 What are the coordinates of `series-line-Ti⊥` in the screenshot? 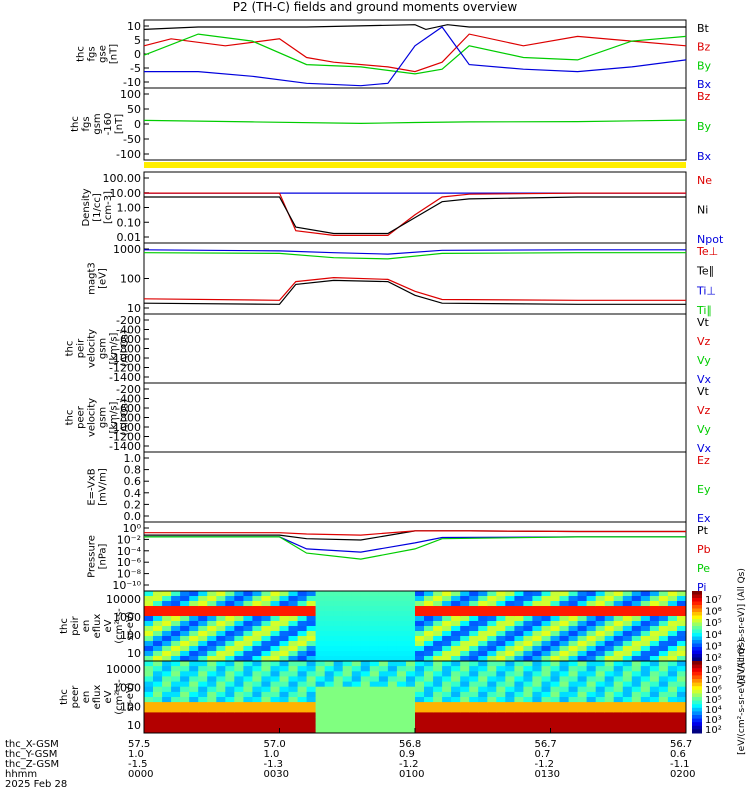 It's located at (414, 252).